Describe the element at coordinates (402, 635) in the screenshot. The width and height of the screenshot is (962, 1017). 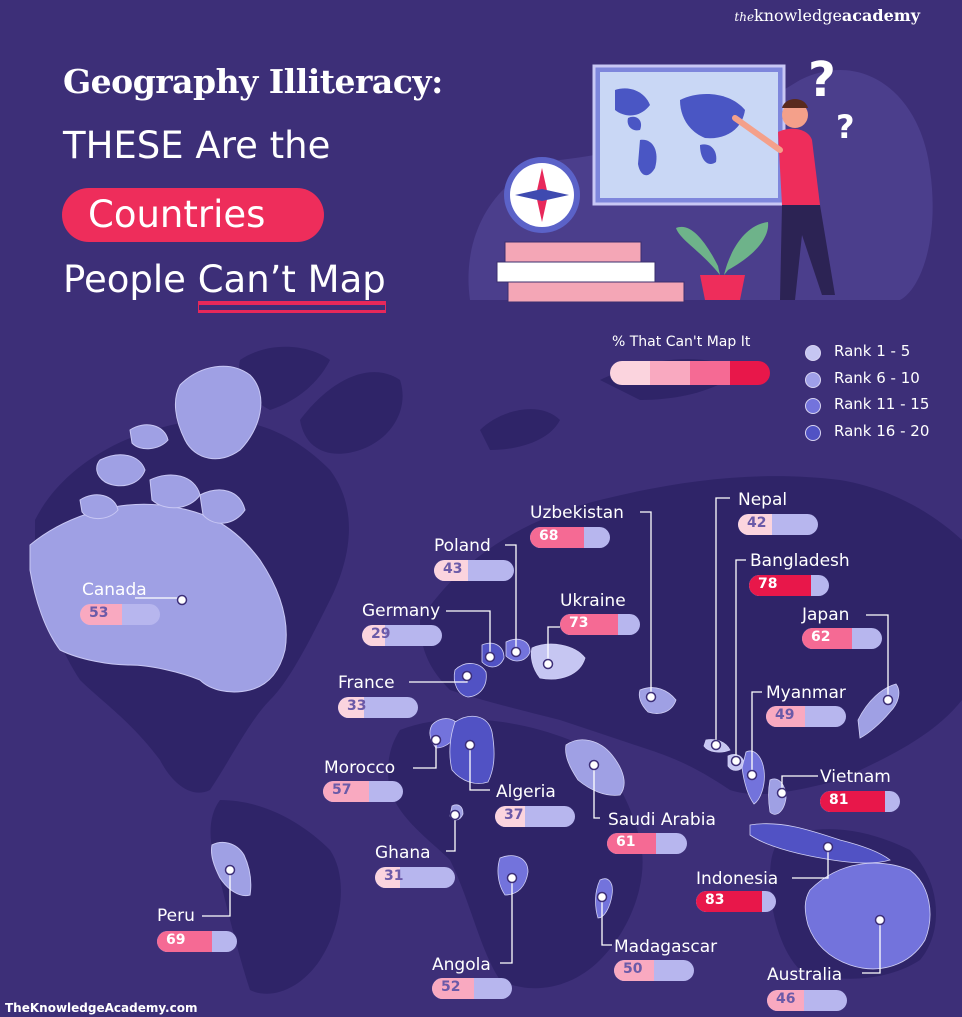
I see `germany-percent-bar: 29` at that location.